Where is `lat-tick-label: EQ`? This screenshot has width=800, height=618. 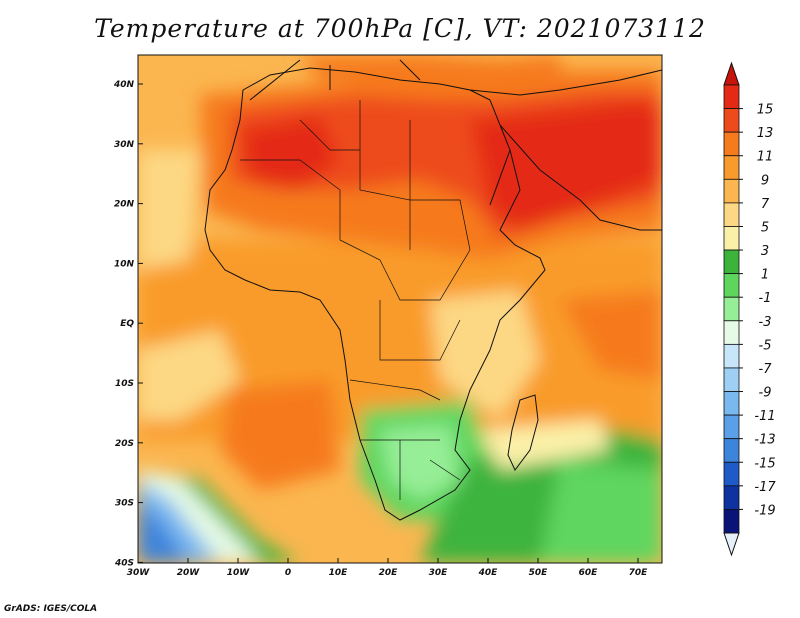
lat-tick-label: EQ is located at coordinates (127, 324).